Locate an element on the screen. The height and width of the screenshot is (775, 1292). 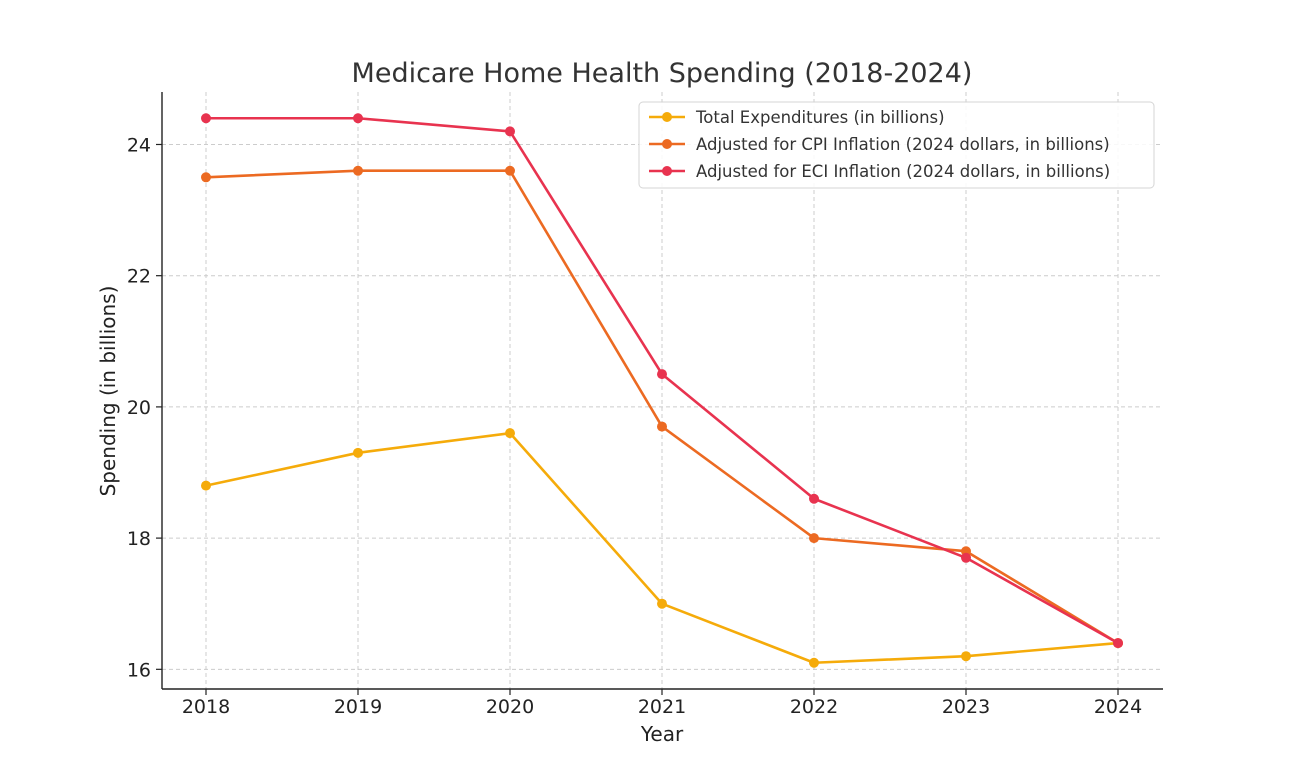
legend-entry: Total Expenditures (in billions) is located at coordinates (797, 117).